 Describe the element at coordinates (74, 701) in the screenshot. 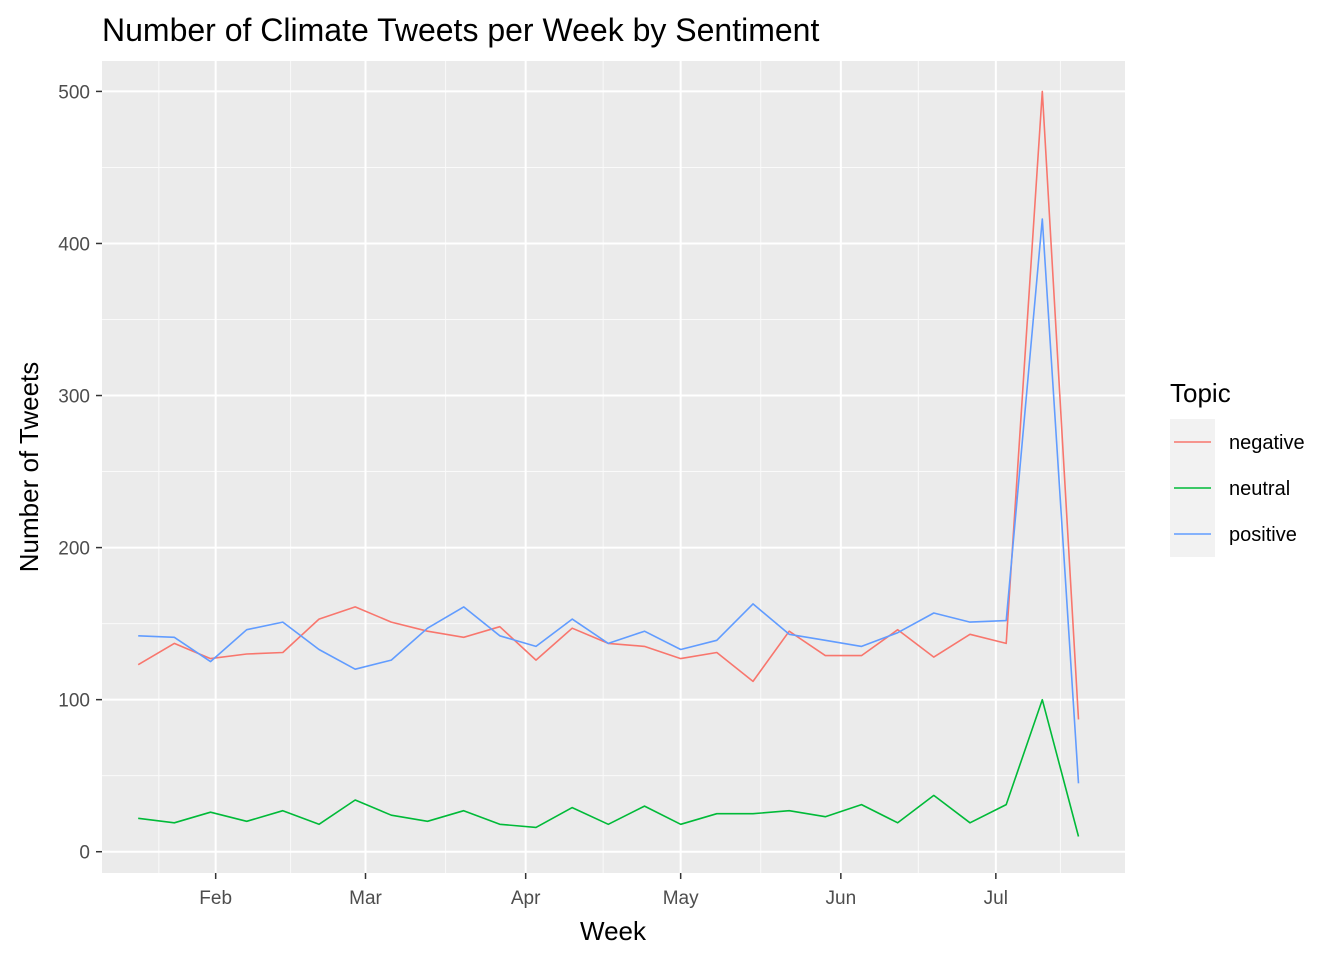

I see `y-tick-label: 100` at that location.